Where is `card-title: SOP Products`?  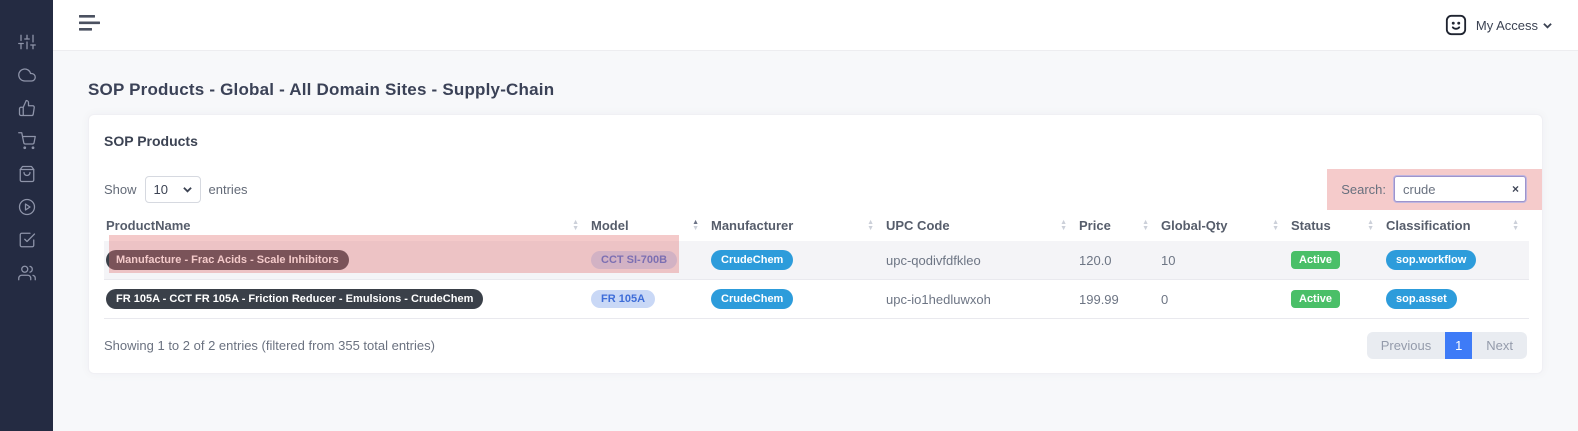
card-title: SOP Products is located at coordinates (151, 141).